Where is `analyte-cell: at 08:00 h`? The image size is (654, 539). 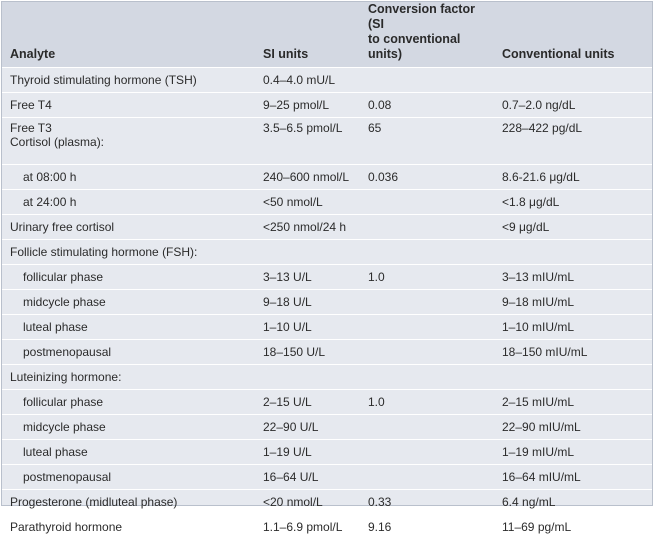
analyte-cell: at 08:00 h is located at coordinates (128, 177).